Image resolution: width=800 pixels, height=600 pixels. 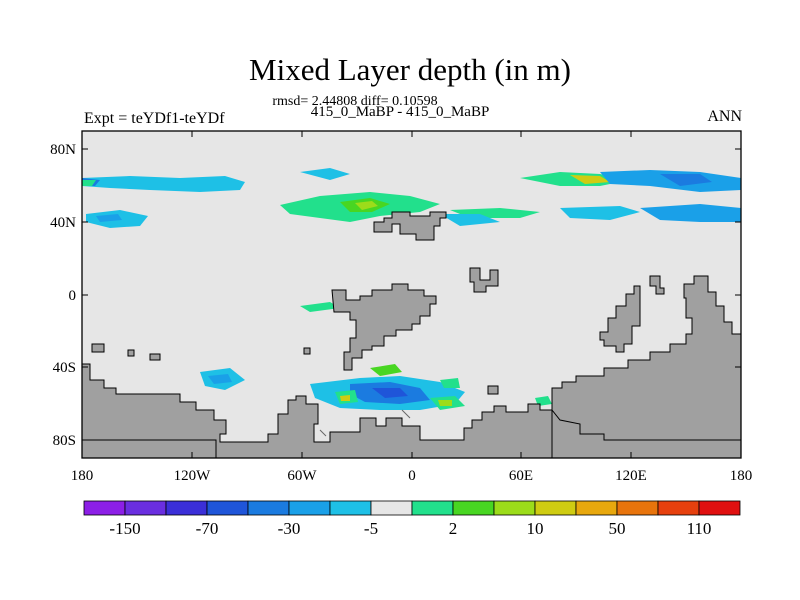 What do you see at coordinates (320, 307) in the screenshot?
I see `patch-mid-atlantic-small` at bounding box center [320, 307].